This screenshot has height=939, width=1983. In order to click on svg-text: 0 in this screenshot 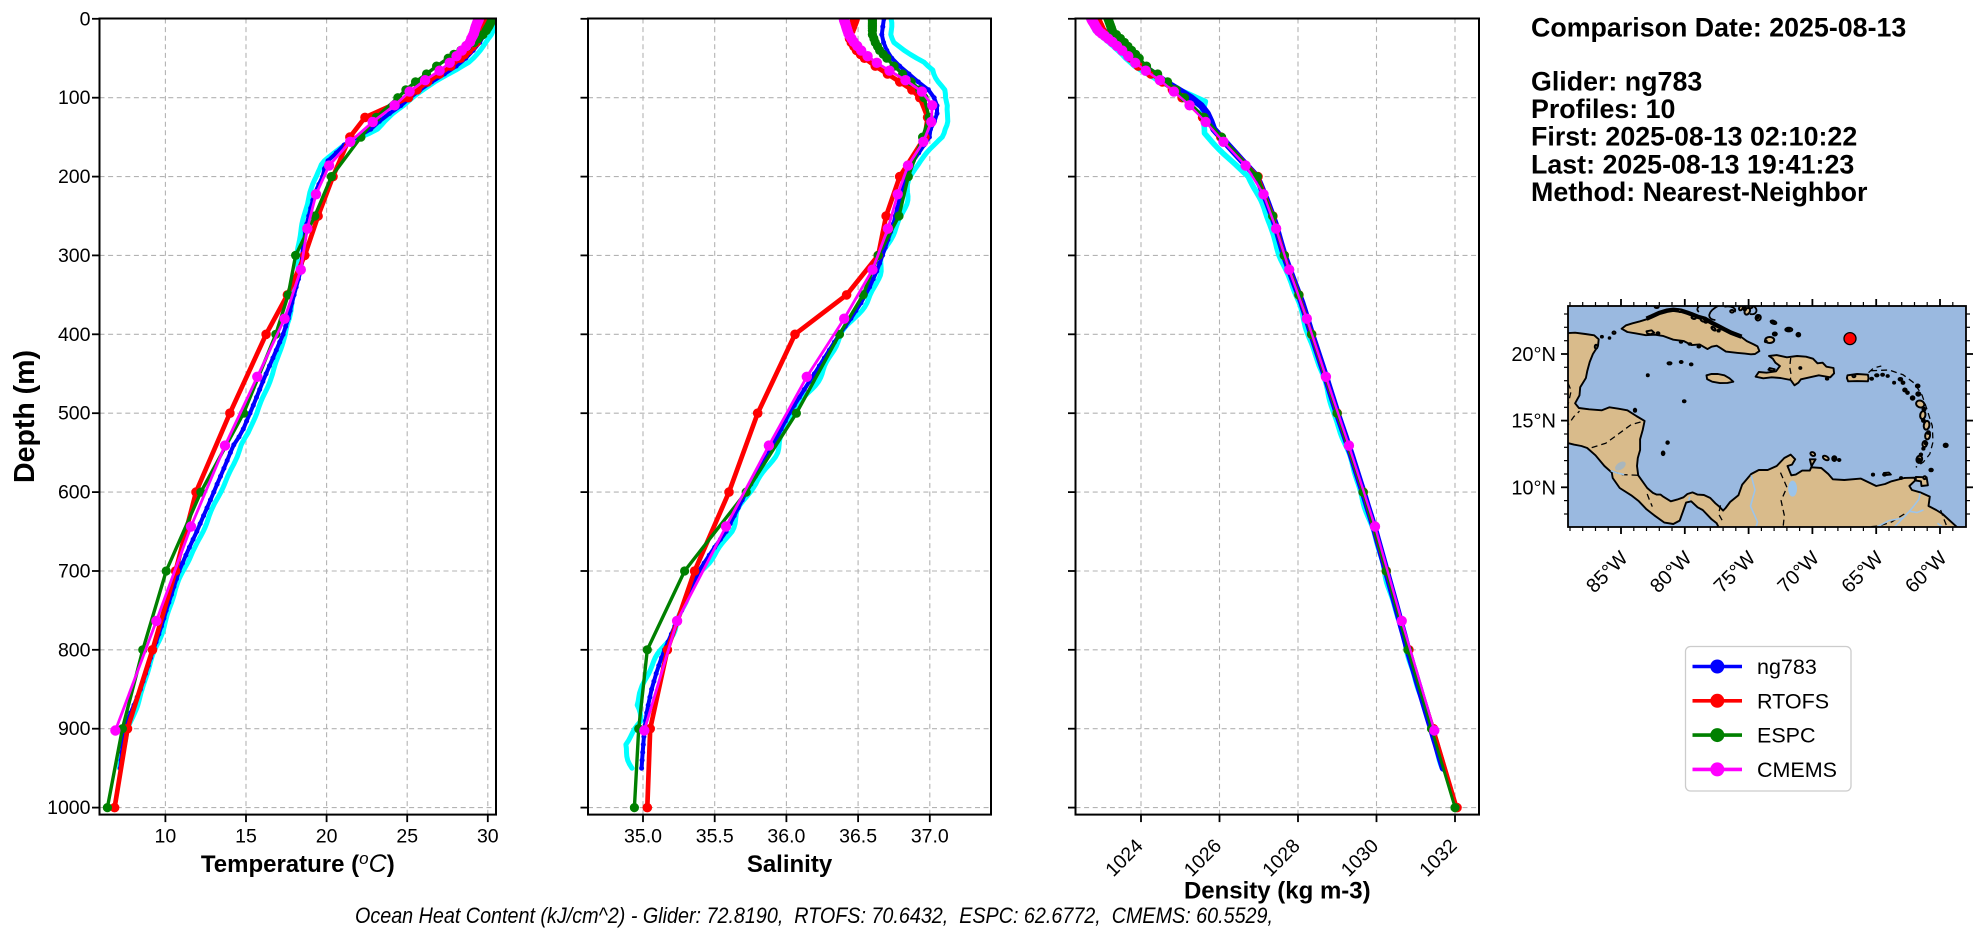, I will do `click(85, 19)`.